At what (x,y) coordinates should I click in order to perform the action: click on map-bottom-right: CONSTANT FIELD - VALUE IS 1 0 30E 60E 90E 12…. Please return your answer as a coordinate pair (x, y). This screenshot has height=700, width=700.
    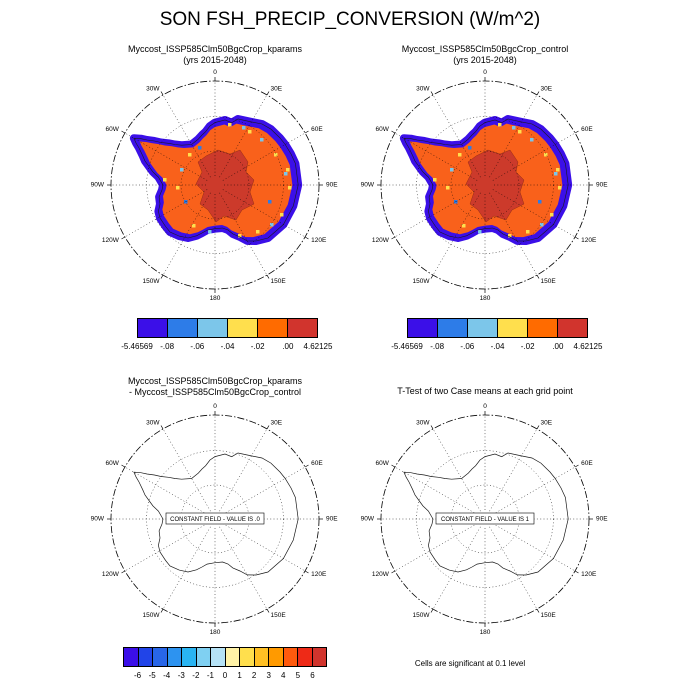
    Looking at the image, I should click on (485, 519).